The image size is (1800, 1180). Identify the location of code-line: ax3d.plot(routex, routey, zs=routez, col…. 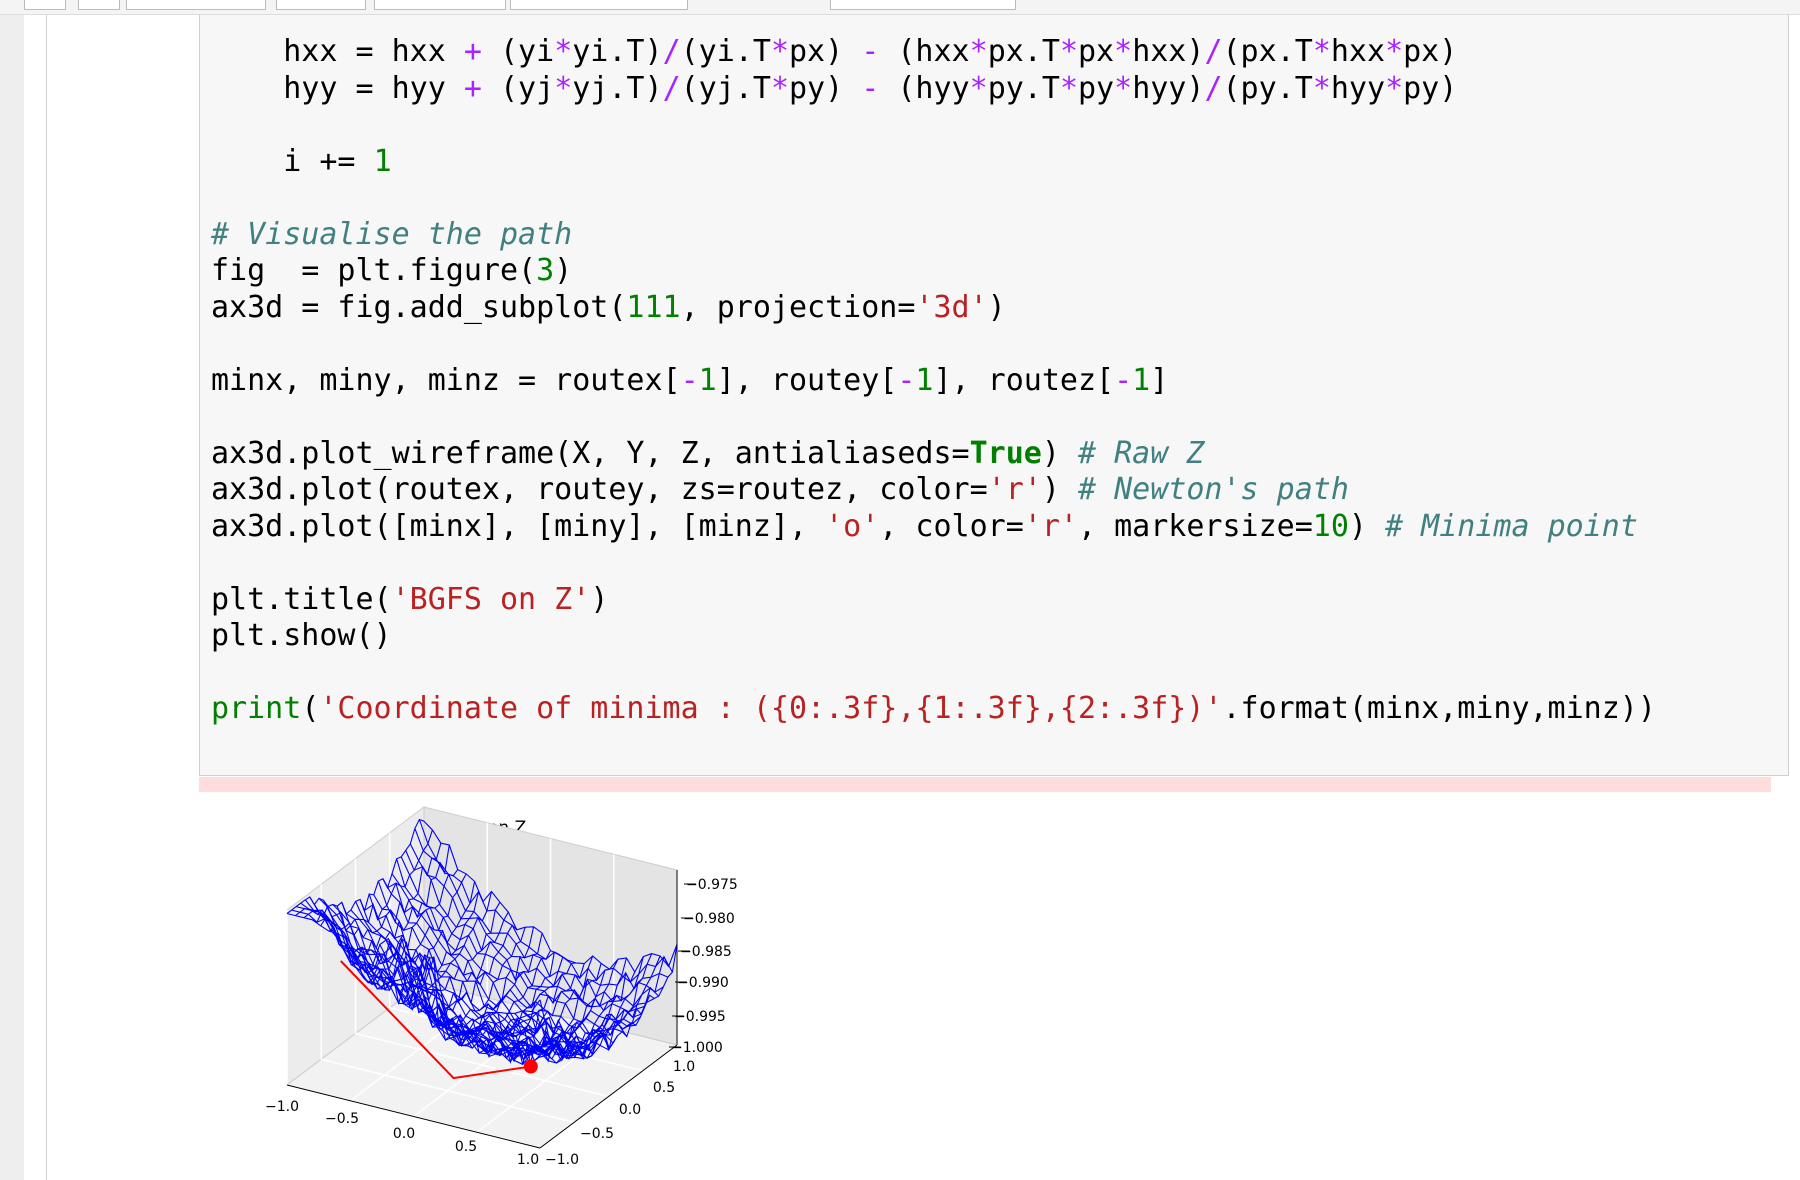
(780, 490).